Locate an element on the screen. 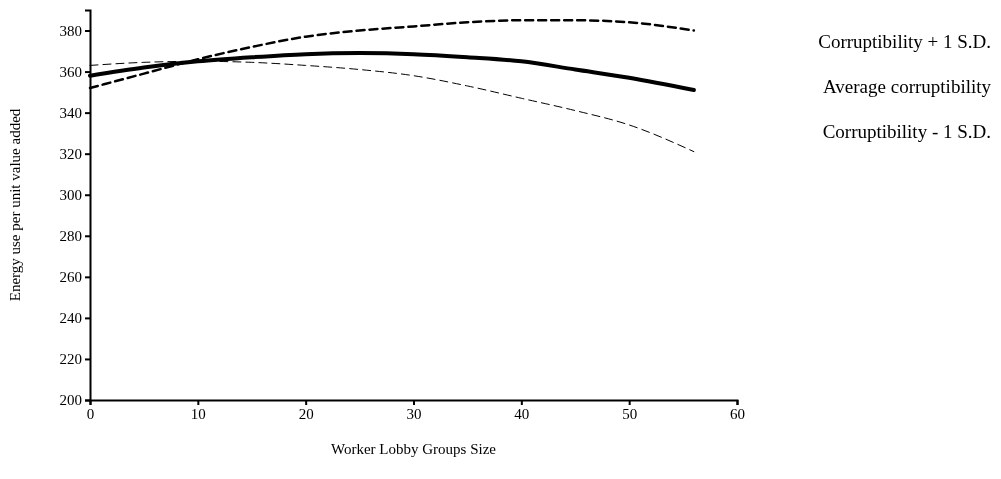 The height and width of the screenshot is (479, 1001). text: Corruptibility + 1 S.D. is located at coordinates (904, 41).